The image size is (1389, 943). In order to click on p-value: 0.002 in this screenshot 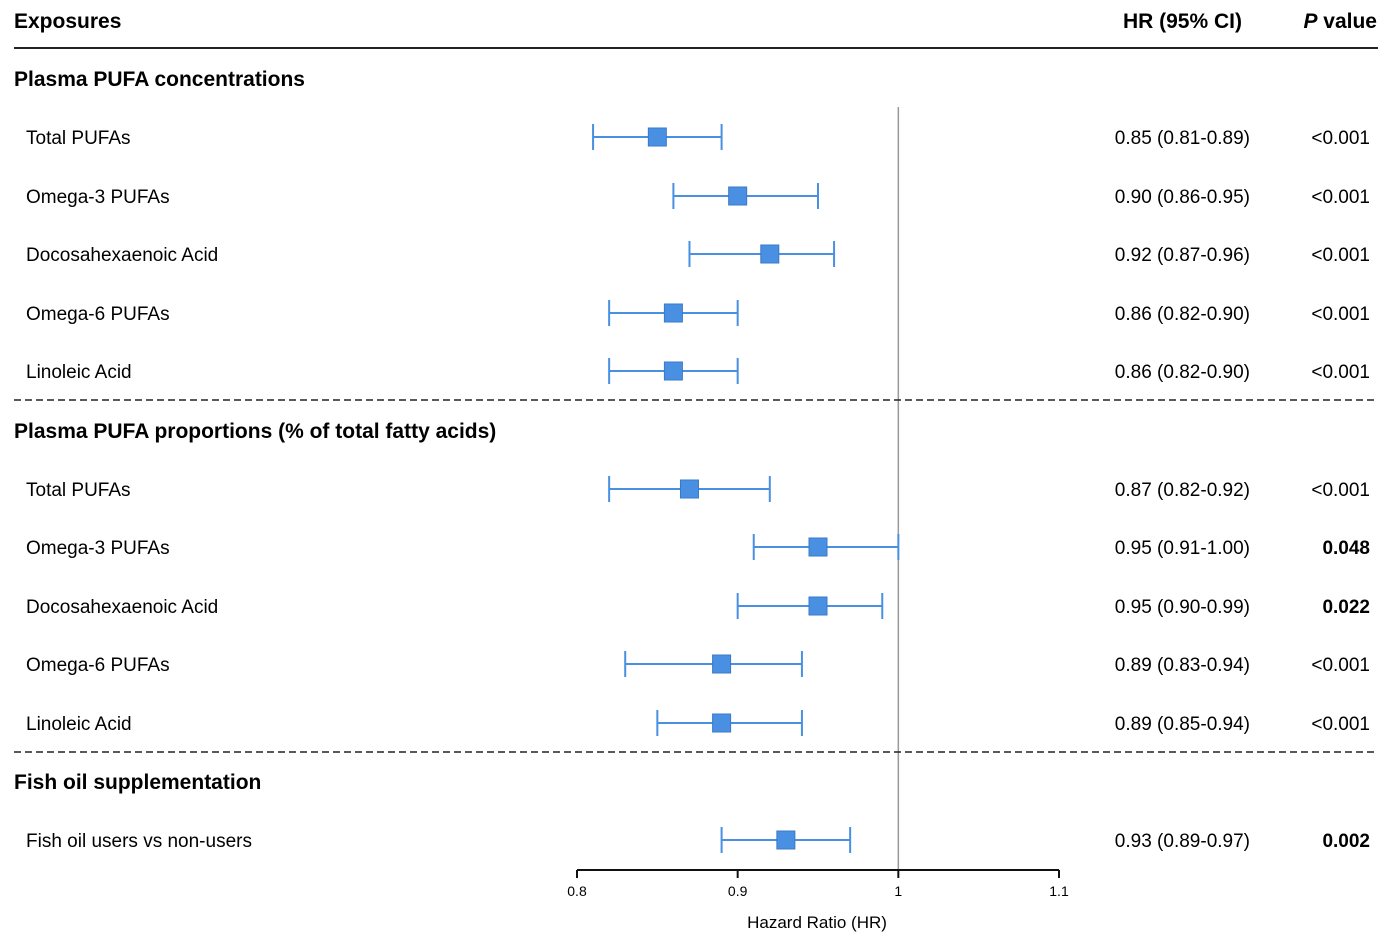, I will do `click(1346, 841)`.